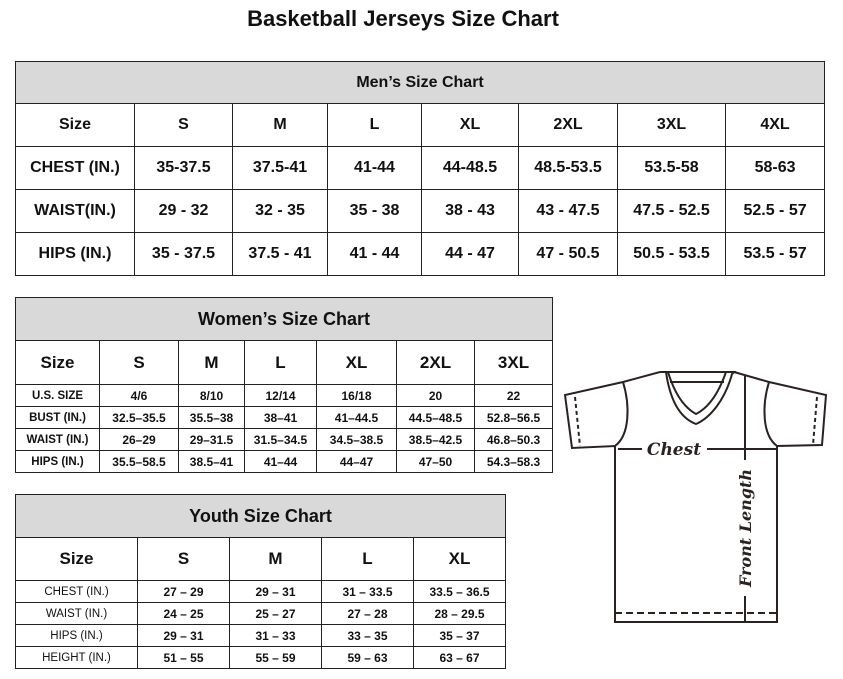 The width and height of the screenshot is (843, 679). What do you see at coordinates (76, 657) in the screenshot?
I see `row-label: HEIGHT (IN.)` at bounding box center [76, 657].